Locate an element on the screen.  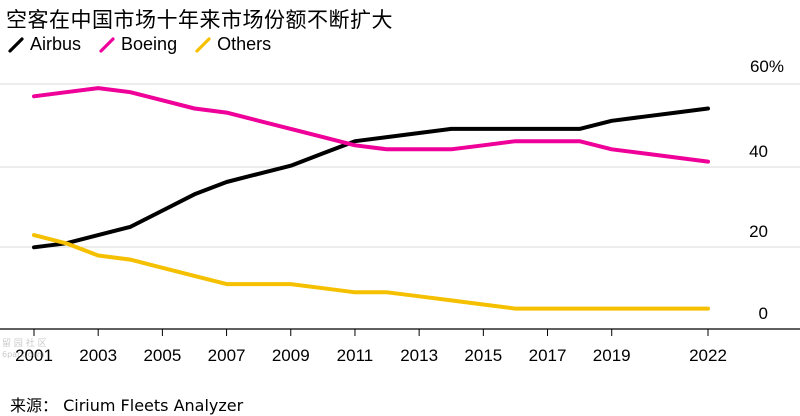
legend-swatch-boeing is located at coordinates (107, 44).